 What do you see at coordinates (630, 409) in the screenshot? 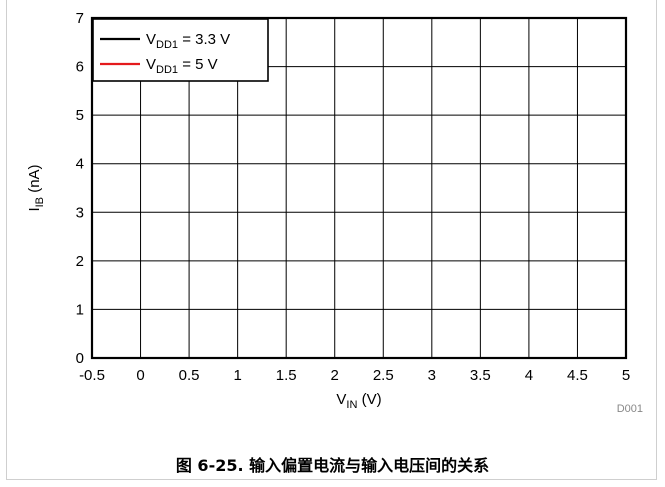
I see `chart-code-label: D001` at bounding box center [630, 409].